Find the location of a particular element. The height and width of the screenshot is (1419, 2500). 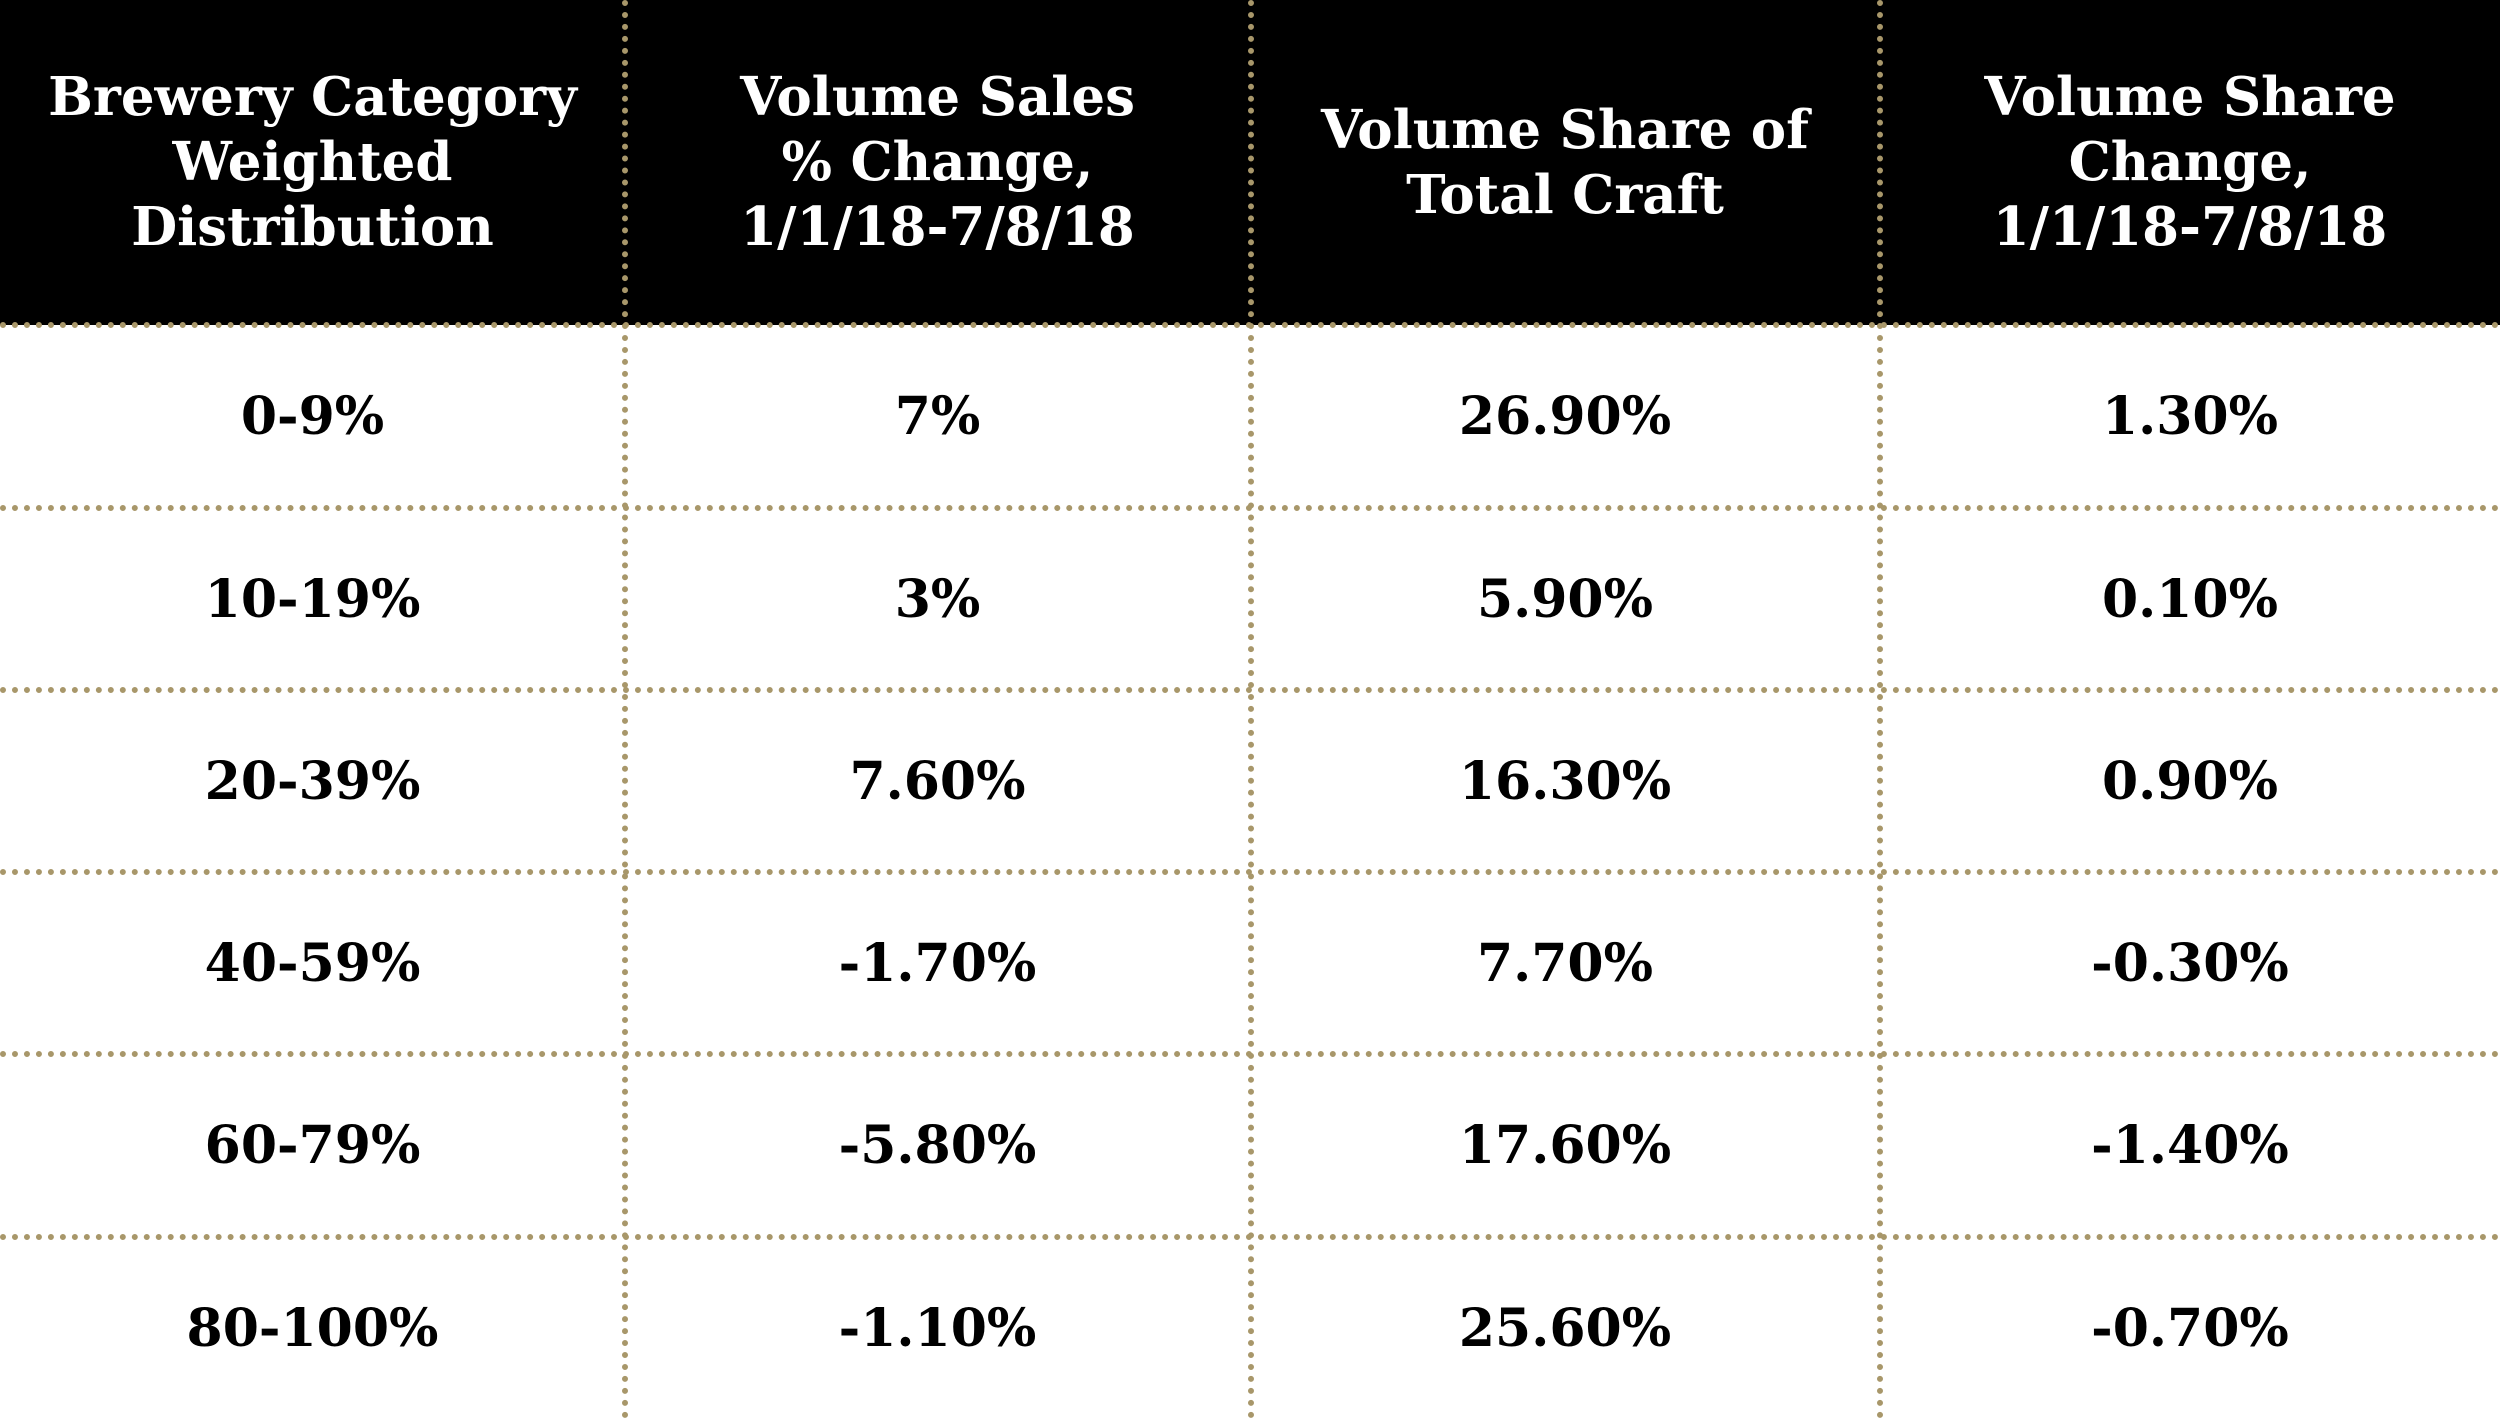

table-cell-r4-c4: -0.30% is located at coordinates (2190, 963).